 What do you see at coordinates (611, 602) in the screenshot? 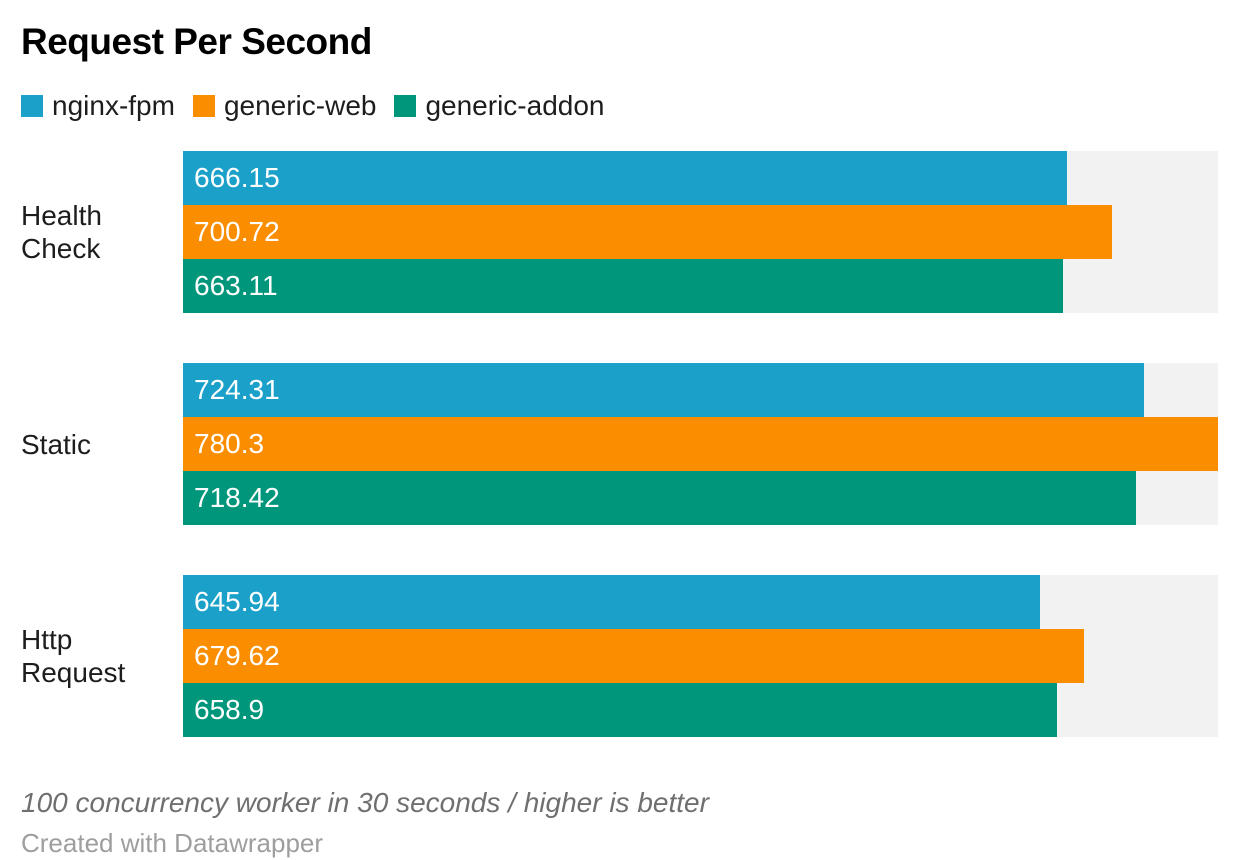
I see `bar-nginx-fpm: 645.94` at bounding box center [611, 602].